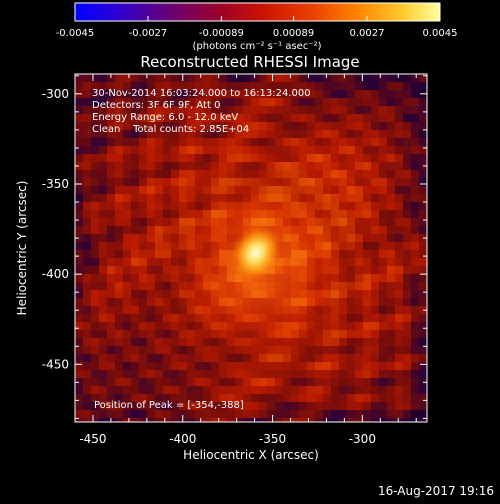 The width and height of the screenshot is (500, 504). Describe the element at coordinates (293, 33) in the screenshot. I see `colorbar-tick-label: 0.00089` at that location.